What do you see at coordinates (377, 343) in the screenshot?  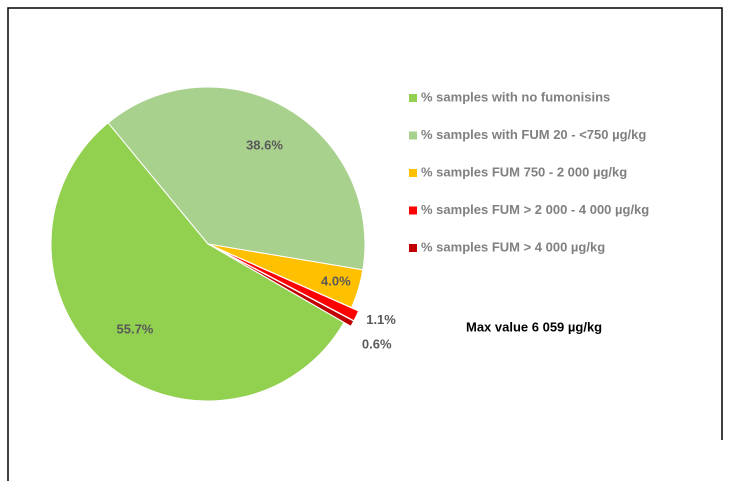 I see `data-label: 0.6%` at bounding box center [377, 343].